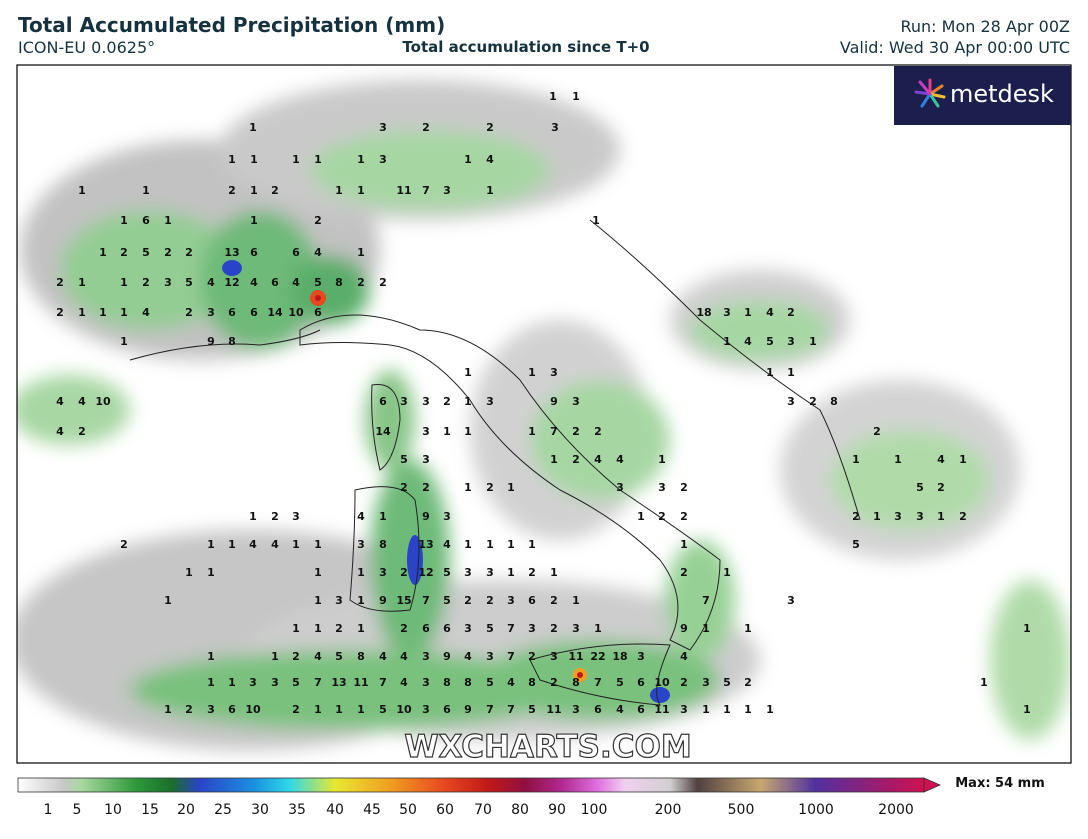  Describe the element at coordinates (553, 709) in the screenshot. I see `precip-label: 11` at that location.